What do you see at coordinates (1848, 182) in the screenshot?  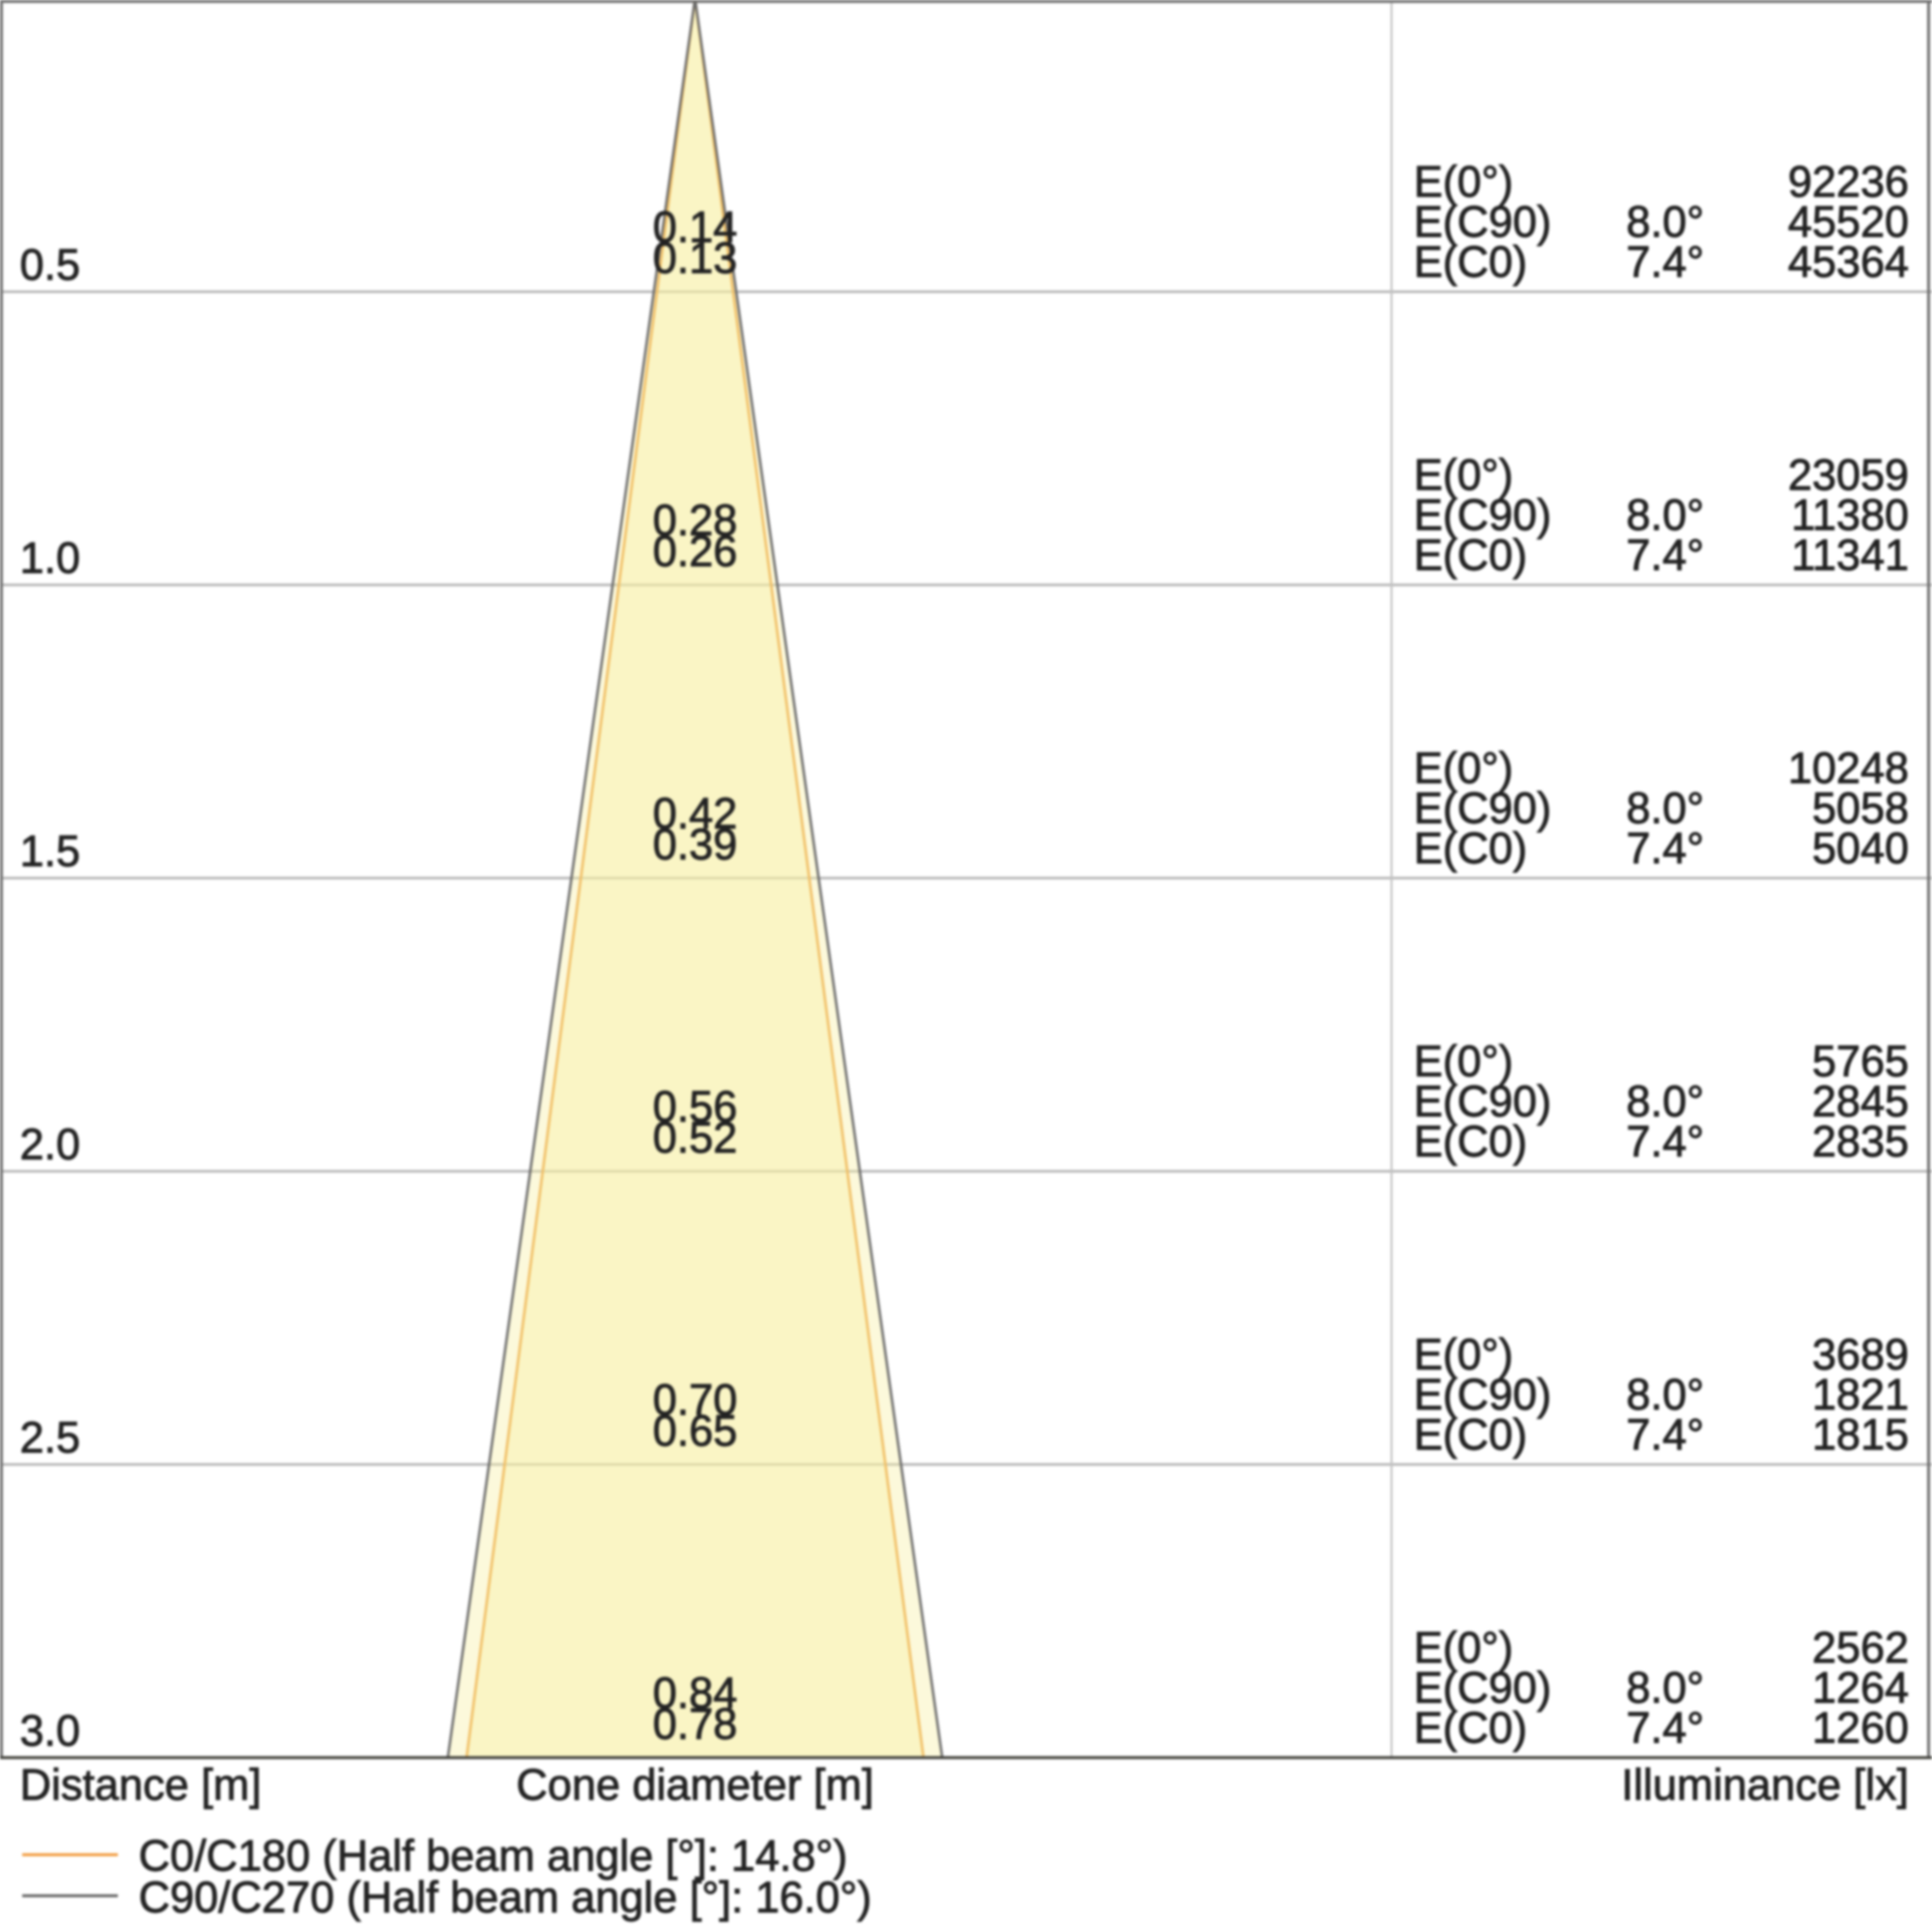 I see `svg-text: 92236` at bounding box center [1848, 182].